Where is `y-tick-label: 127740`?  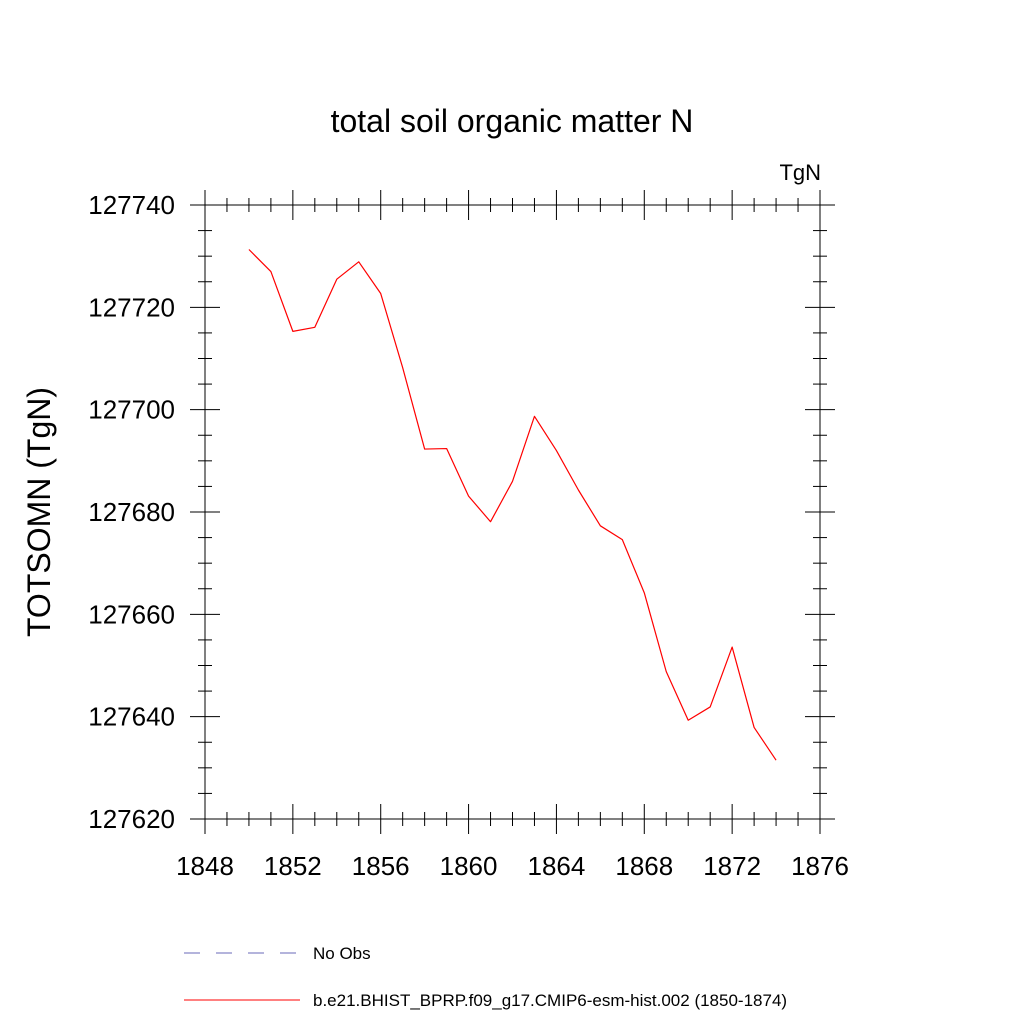
y-tick-label: 127740 is located at coordinates (131, 205).